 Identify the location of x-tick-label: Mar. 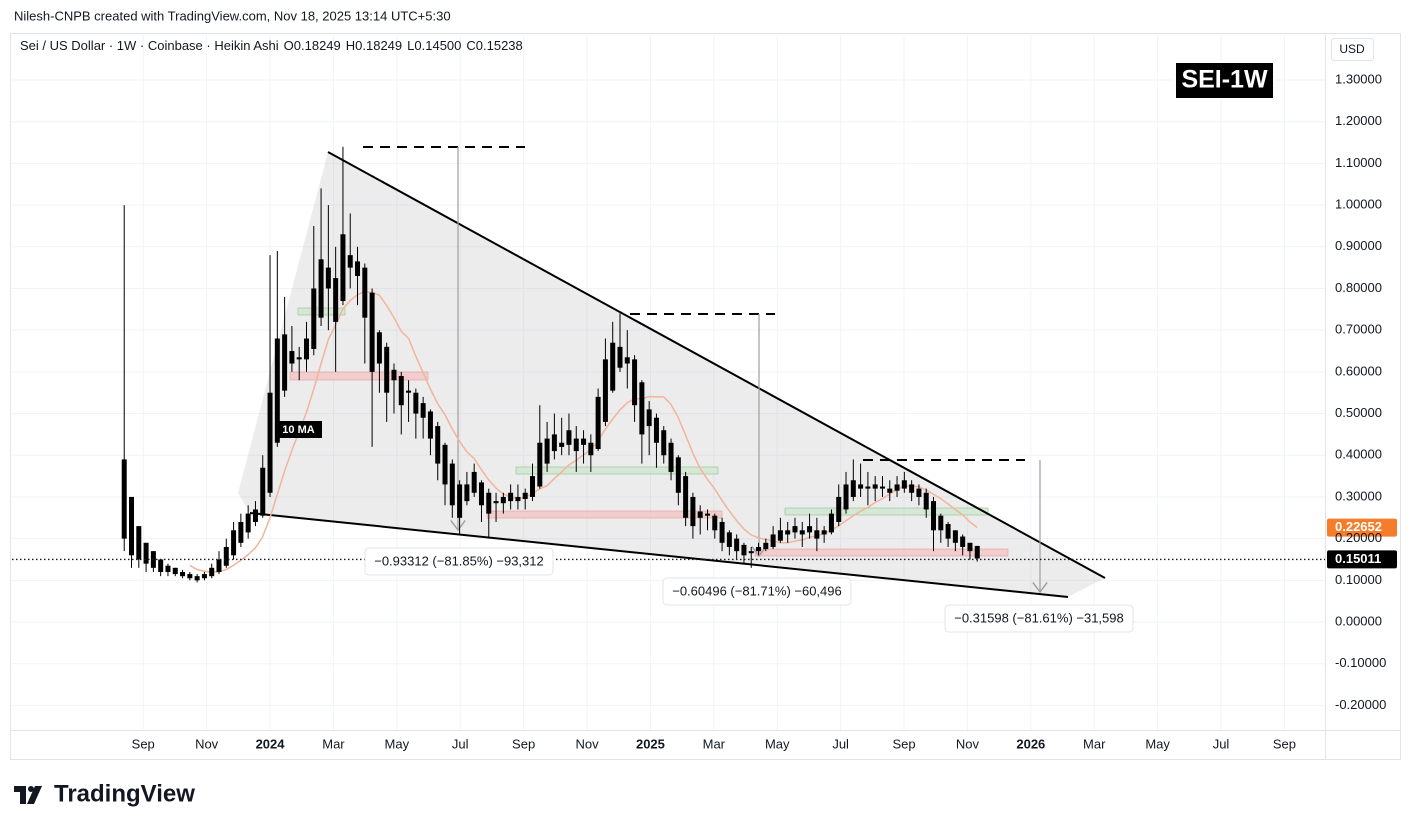
(1094, 743).